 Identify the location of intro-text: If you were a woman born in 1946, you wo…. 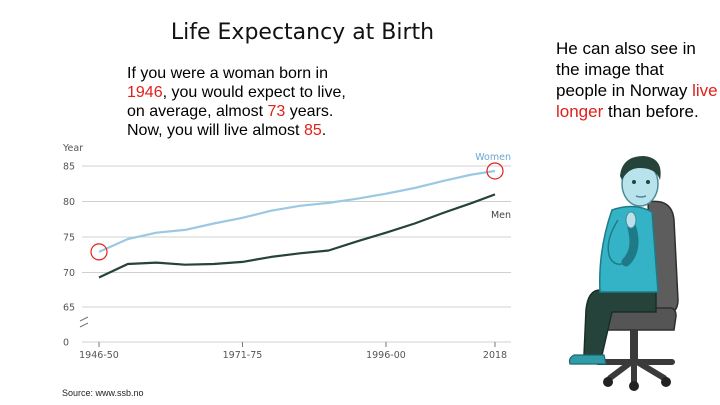
(267, 102).